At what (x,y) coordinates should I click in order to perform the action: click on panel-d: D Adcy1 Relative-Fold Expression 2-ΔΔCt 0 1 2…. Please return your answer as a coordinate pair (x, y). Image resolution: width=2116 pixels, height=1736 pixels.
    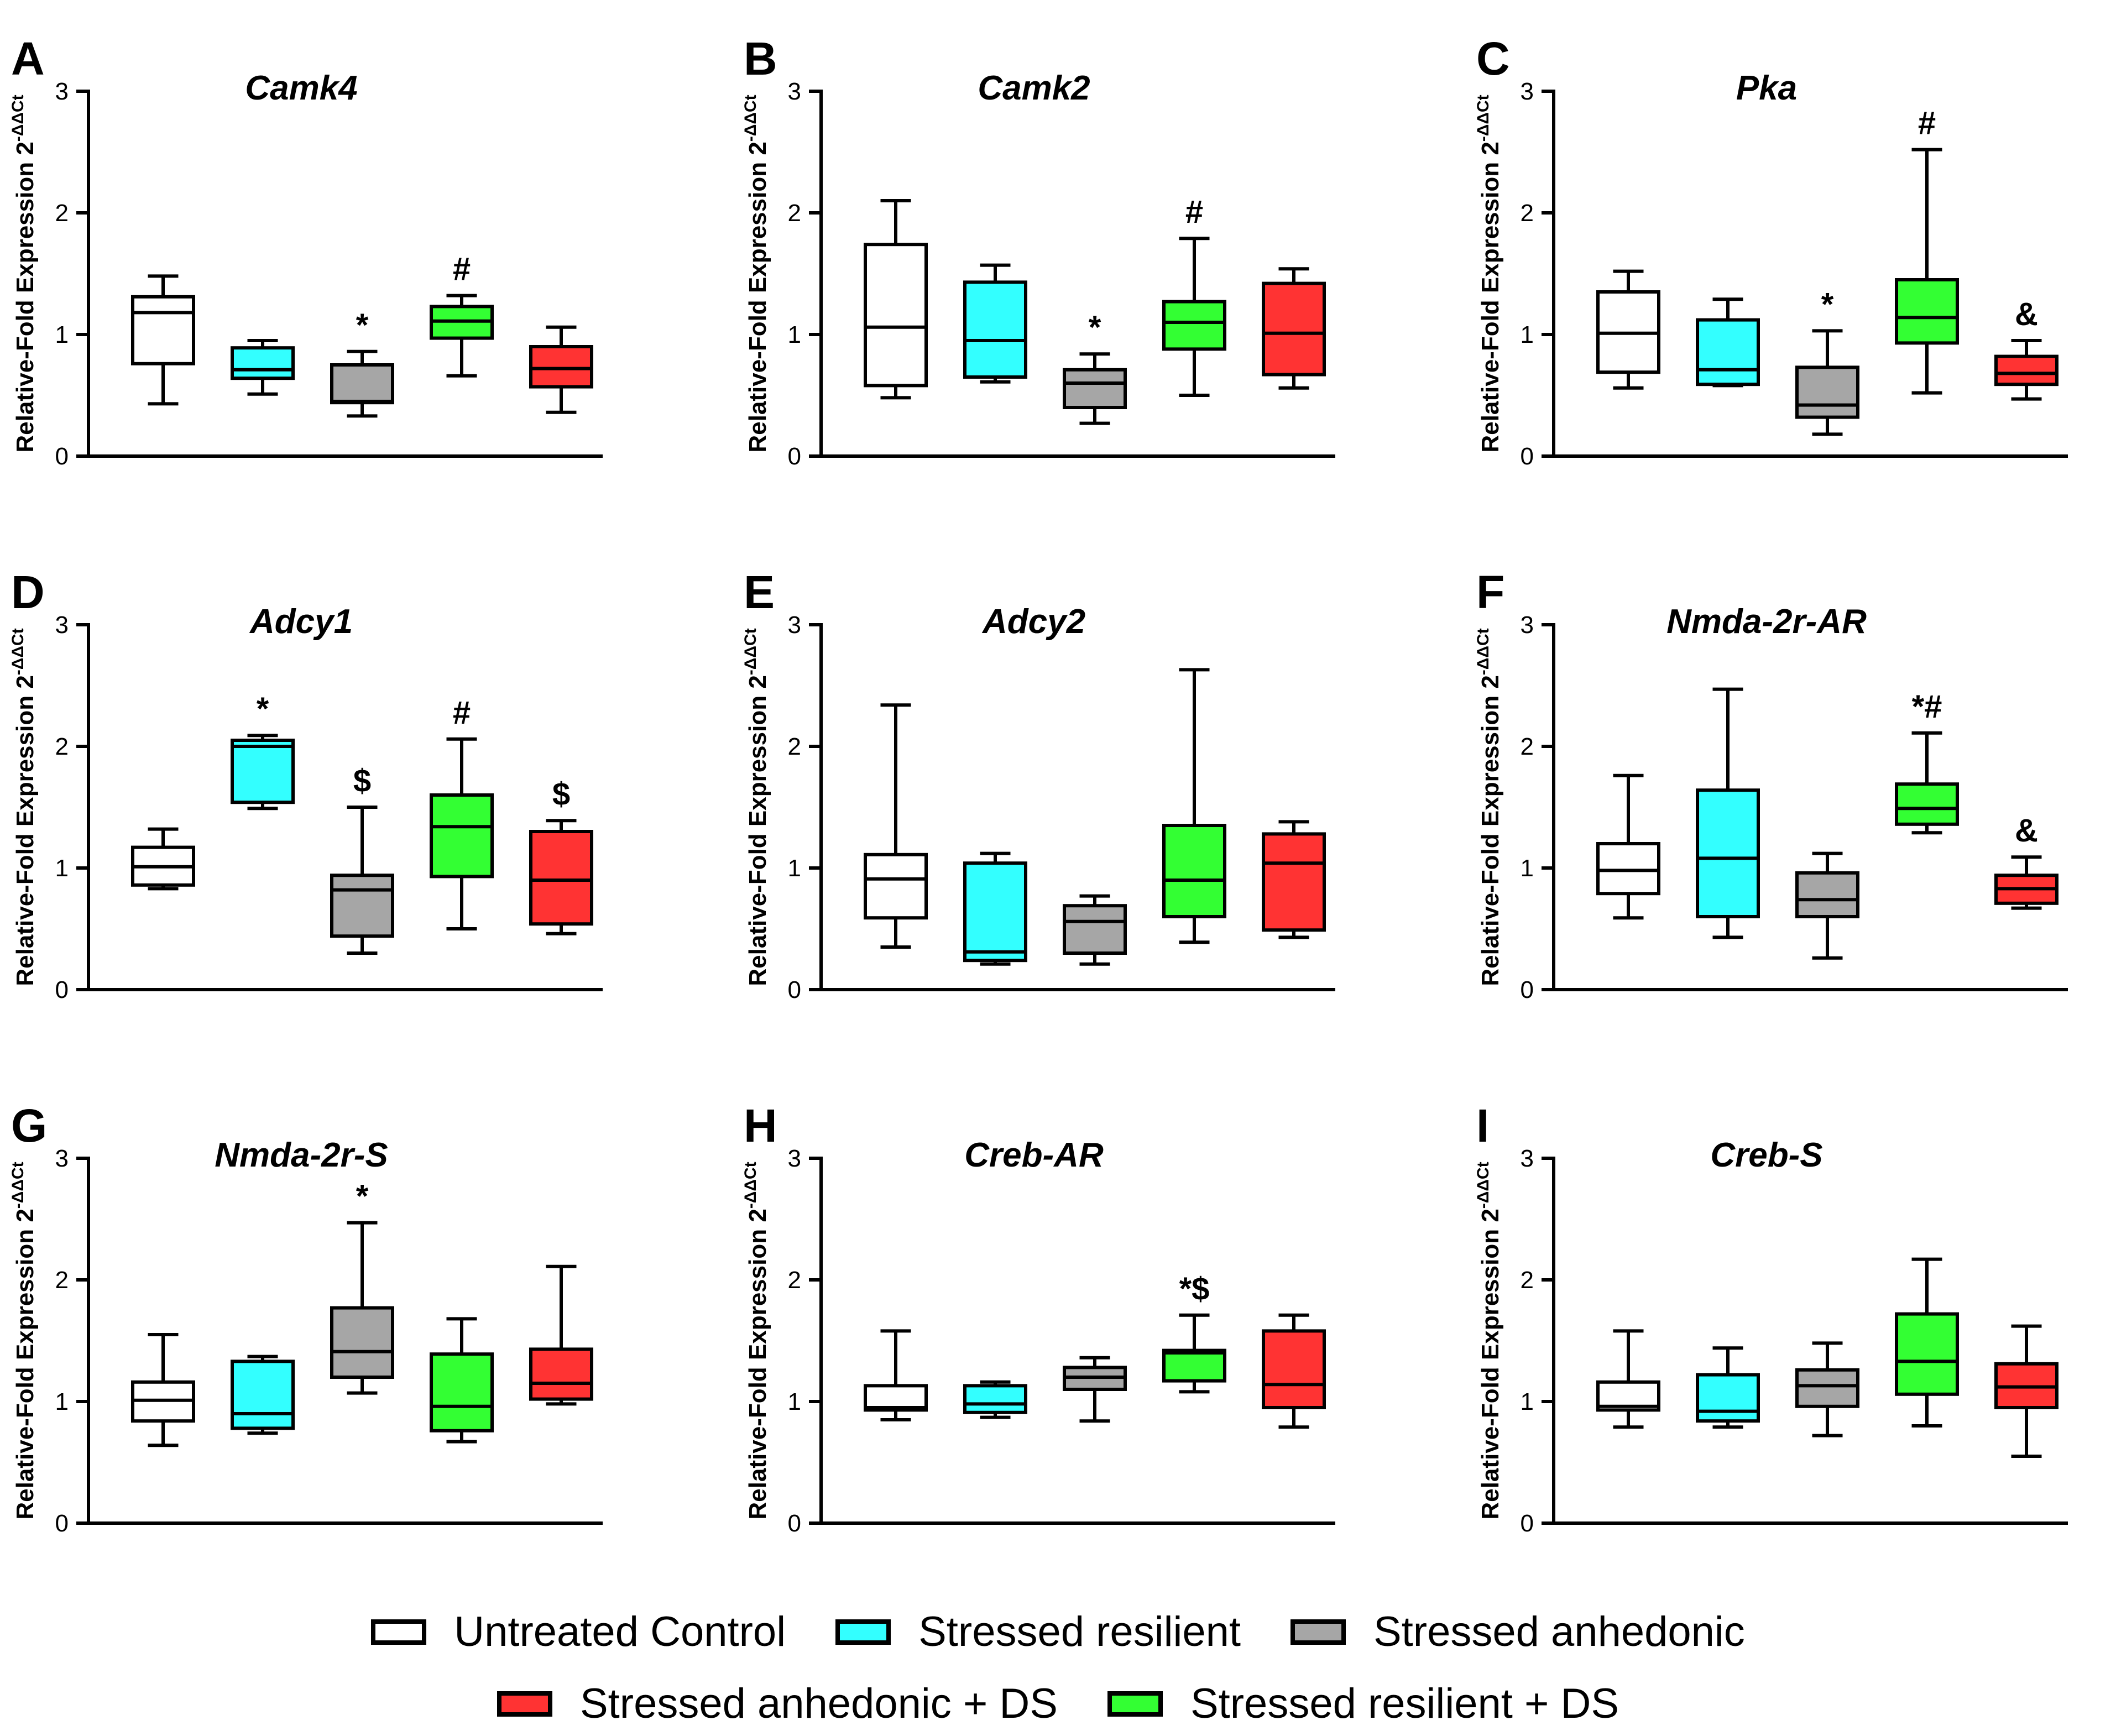
    Looking at the image, I should click on (306, 784).